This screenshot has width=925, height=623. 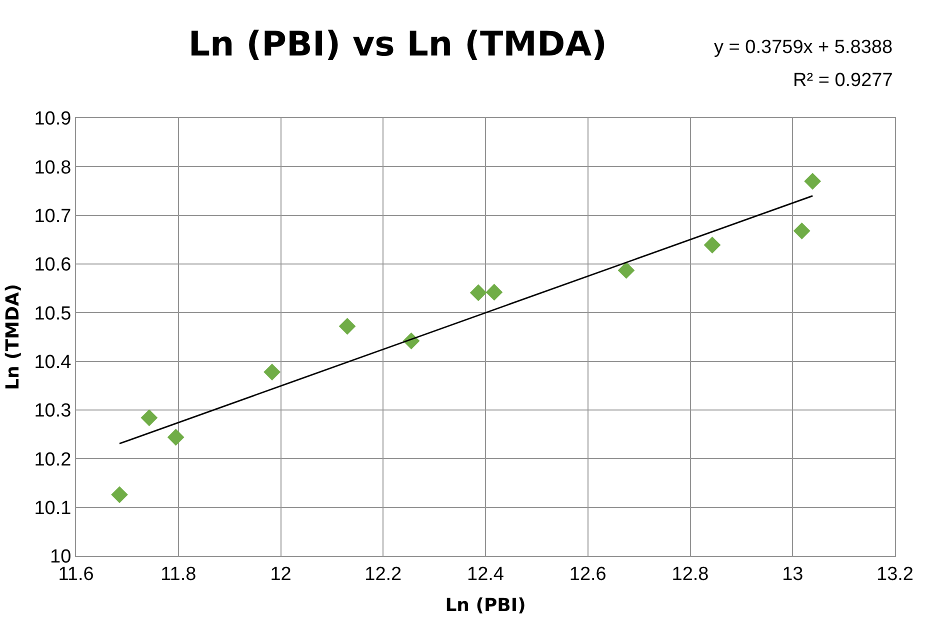 I want to click on y-tick-label: 10.3, so click(x=53, y=411).